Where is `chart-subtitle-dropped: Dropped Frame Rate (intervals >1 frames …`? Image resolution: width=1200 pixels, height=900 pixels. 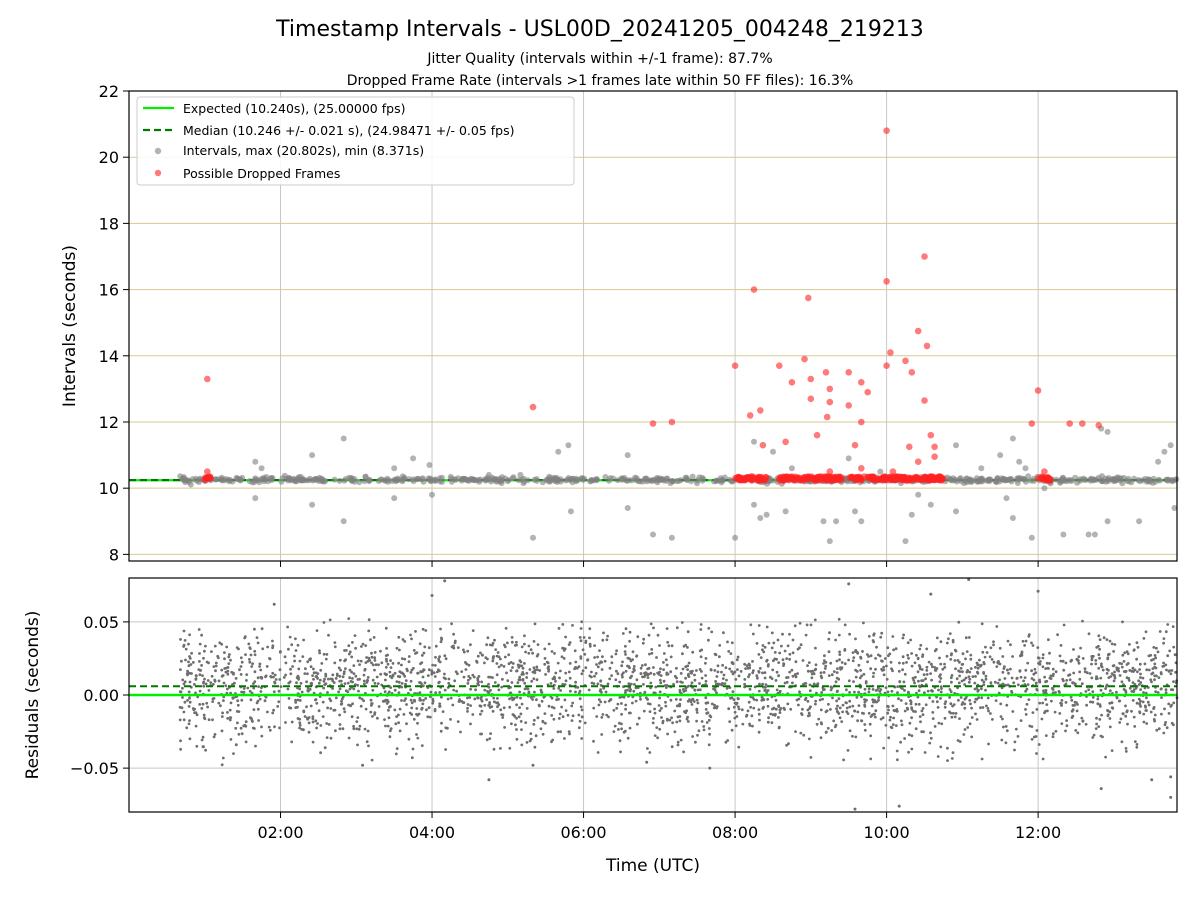
chart-subtitle-dropped: Dropped Frame Rate (intervals >1 frames … is located at coordinates (600, 81).